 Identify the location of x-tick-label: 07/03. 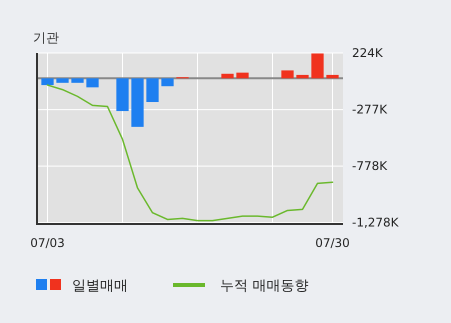
(47, 243).